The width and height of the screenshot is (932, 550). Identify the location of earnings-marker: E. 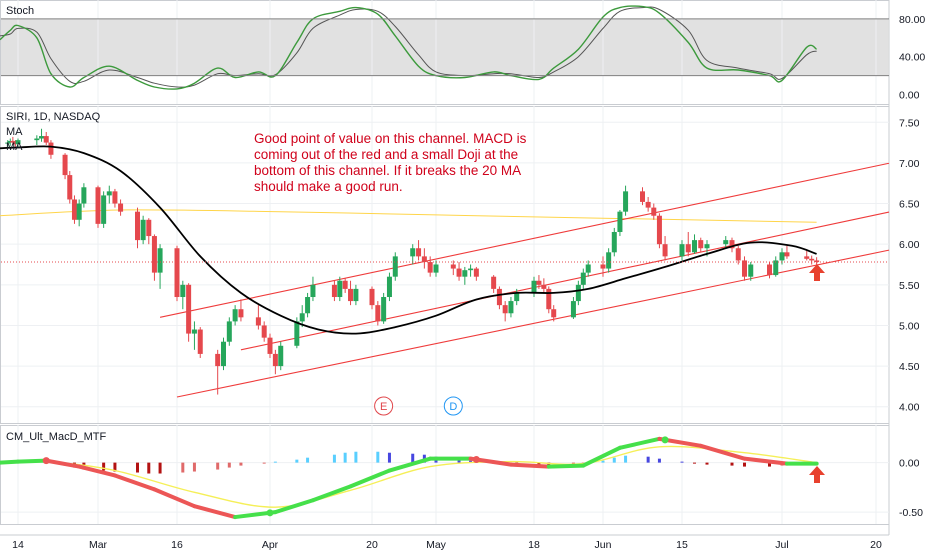
(384, 406).